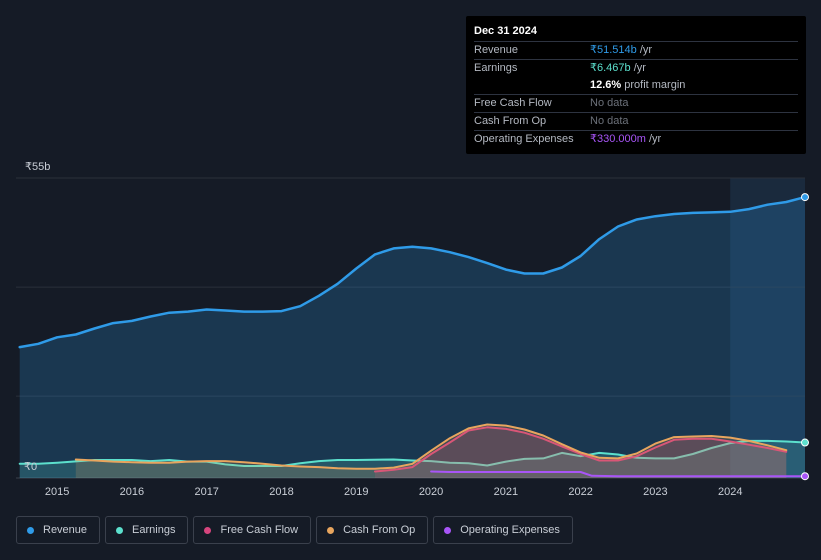 This screenshot has width=821, height=560. What do you see at coordinates (154, 530) in the screenshot?
I see `legend-label-earnings: Earnings` at bounding box center [154, 530].